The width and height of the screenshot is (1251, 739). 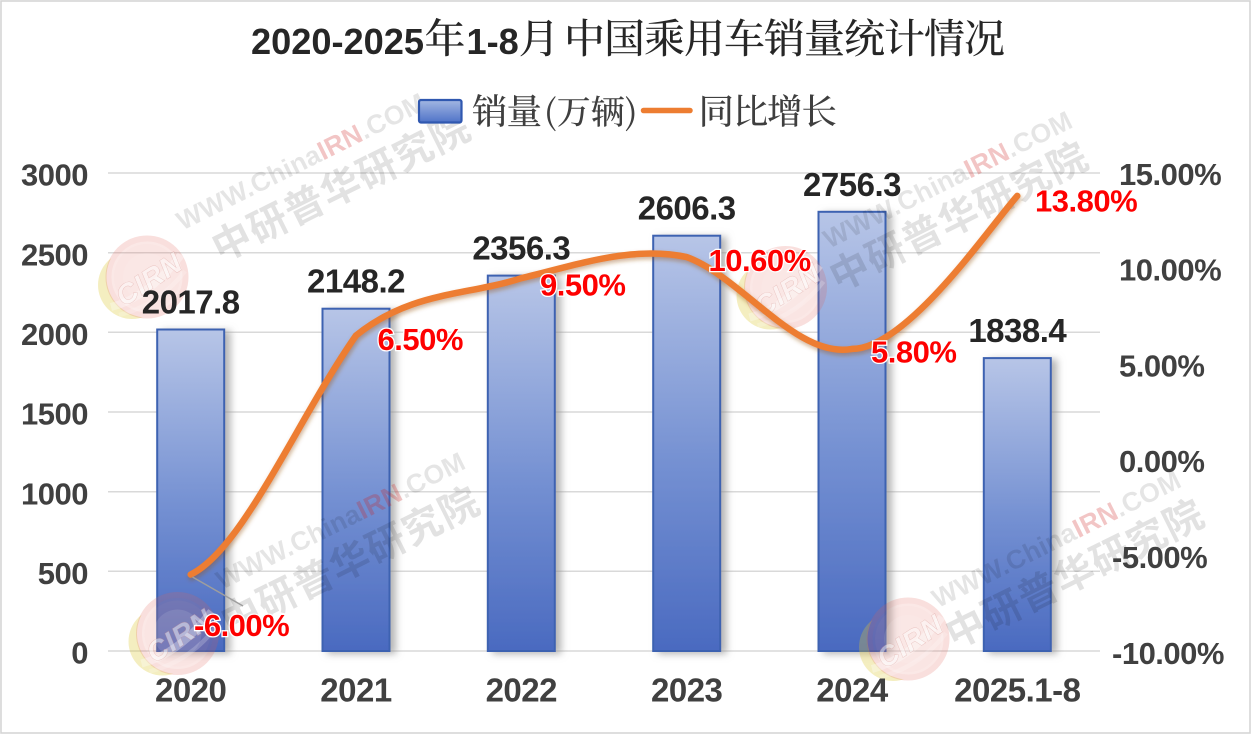 I want to click on svg-text: 2606.3, so click(x=687, y=208).